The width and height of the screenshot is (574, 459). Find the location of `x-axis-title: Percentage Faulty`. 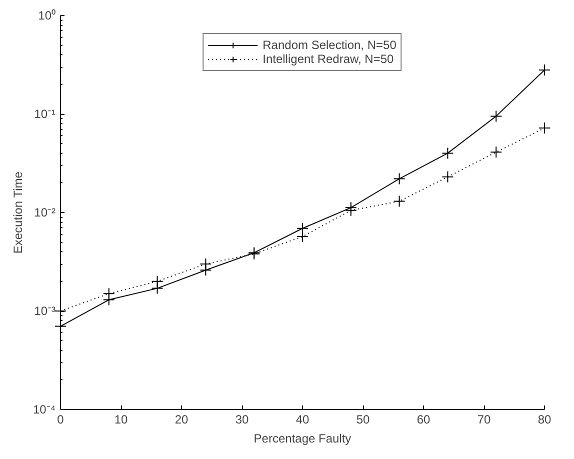

x-axis-title: Percentage Faulty is located at coordinates (303, 439).